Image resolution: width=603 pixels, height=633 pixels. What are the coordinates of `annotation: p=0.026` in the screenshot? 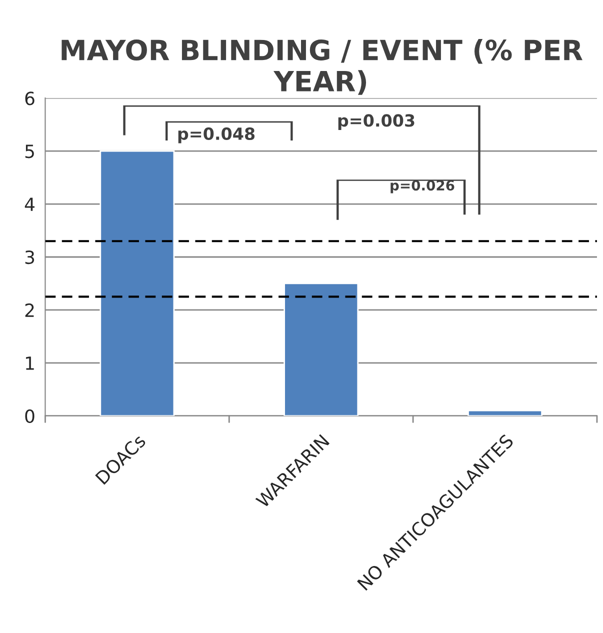 It's located at (422, 187).